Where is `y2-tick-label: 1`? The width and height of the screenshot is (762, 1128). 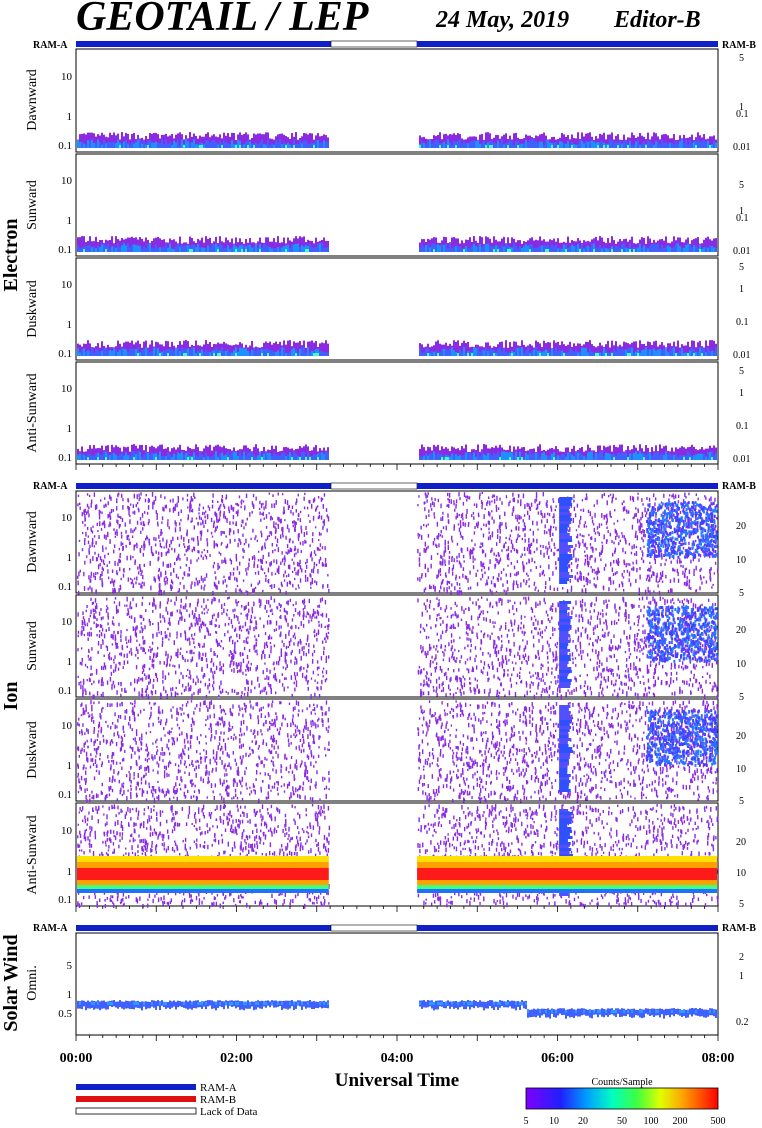 y2-tick-label: 1 is located at coordinates (741, 289).